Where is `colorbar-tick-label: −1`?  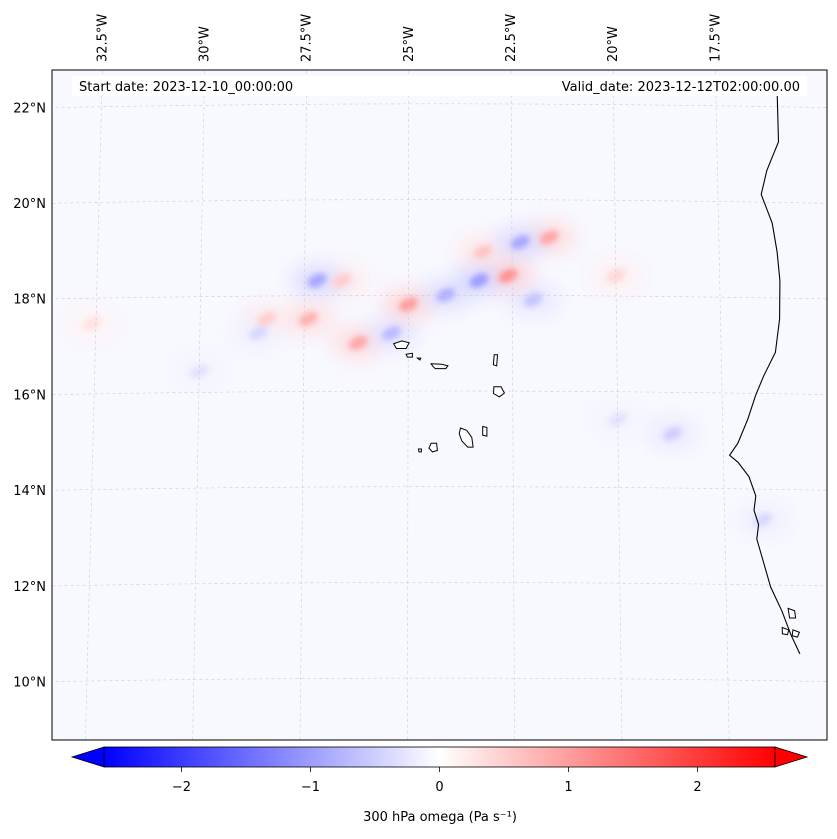
colorbar-tick-label: −1 is located at coordinates (310, 787).